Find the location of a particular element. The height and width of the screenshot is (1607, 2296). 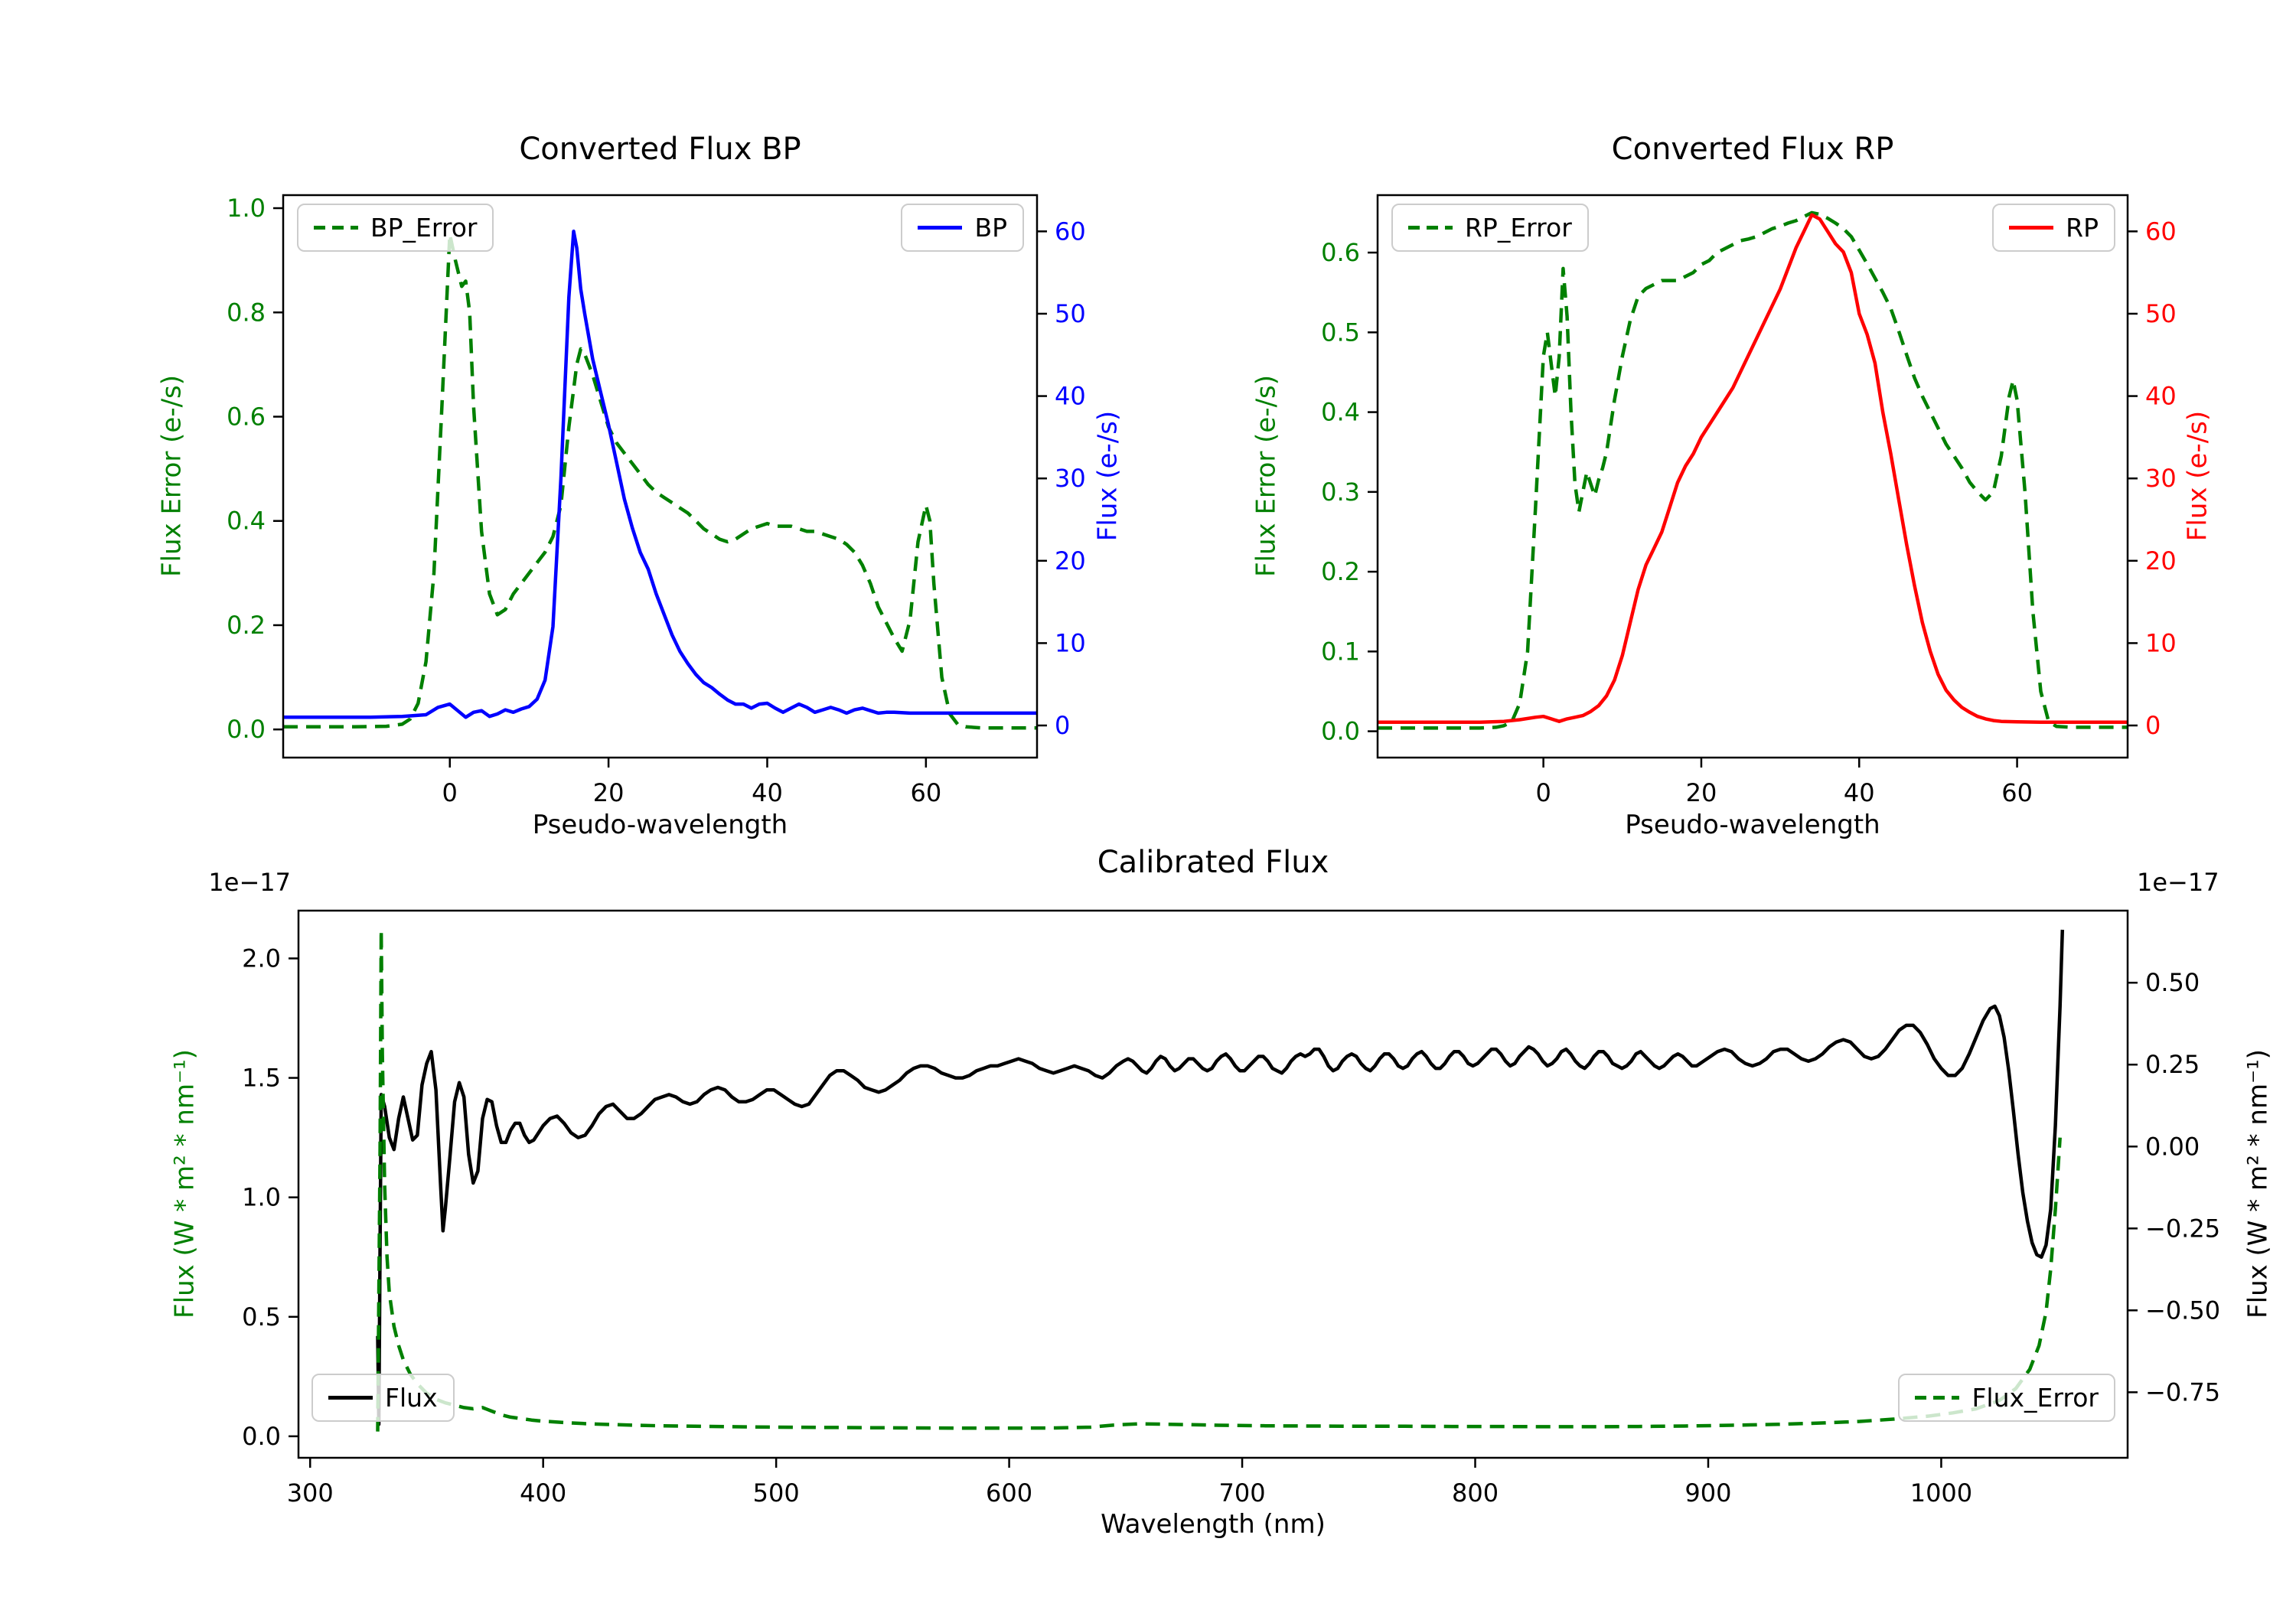

tick-label: 500 is located at coordinates (776, 1493).